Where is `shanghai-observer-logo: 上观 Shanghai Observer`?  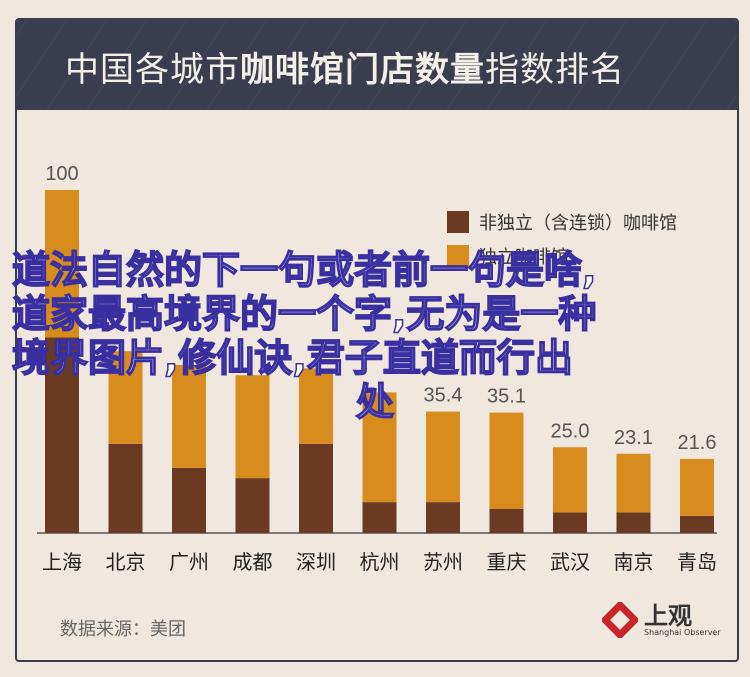 shanghai-observer-logo: 上观 Shanghai Observer is located at coordinates (661, 620).